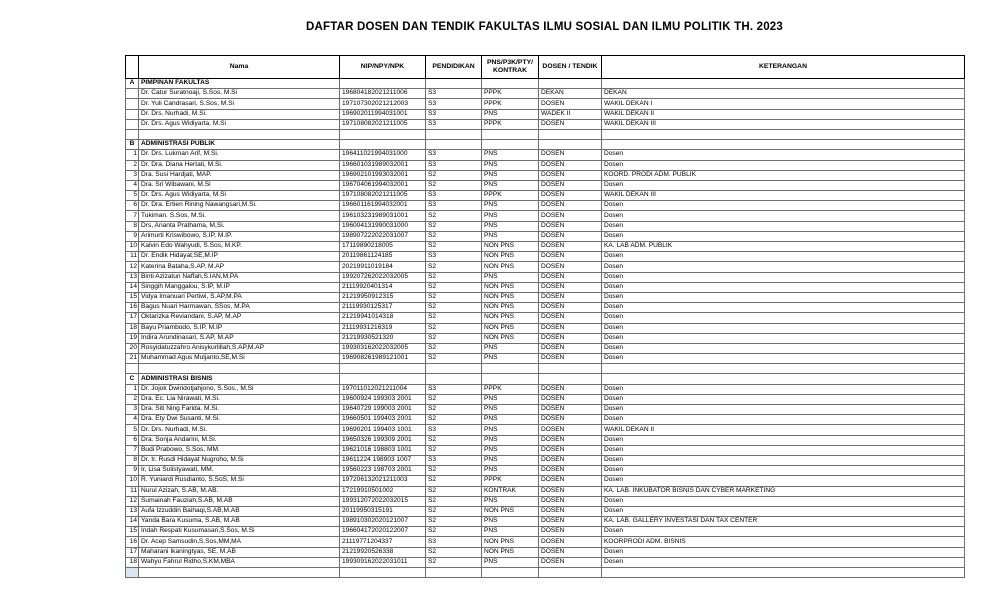 The image size is (1008, 612). Describe the element at coordinates (132, 348) in the screenshot. I see `cell-no: 20` at that location.